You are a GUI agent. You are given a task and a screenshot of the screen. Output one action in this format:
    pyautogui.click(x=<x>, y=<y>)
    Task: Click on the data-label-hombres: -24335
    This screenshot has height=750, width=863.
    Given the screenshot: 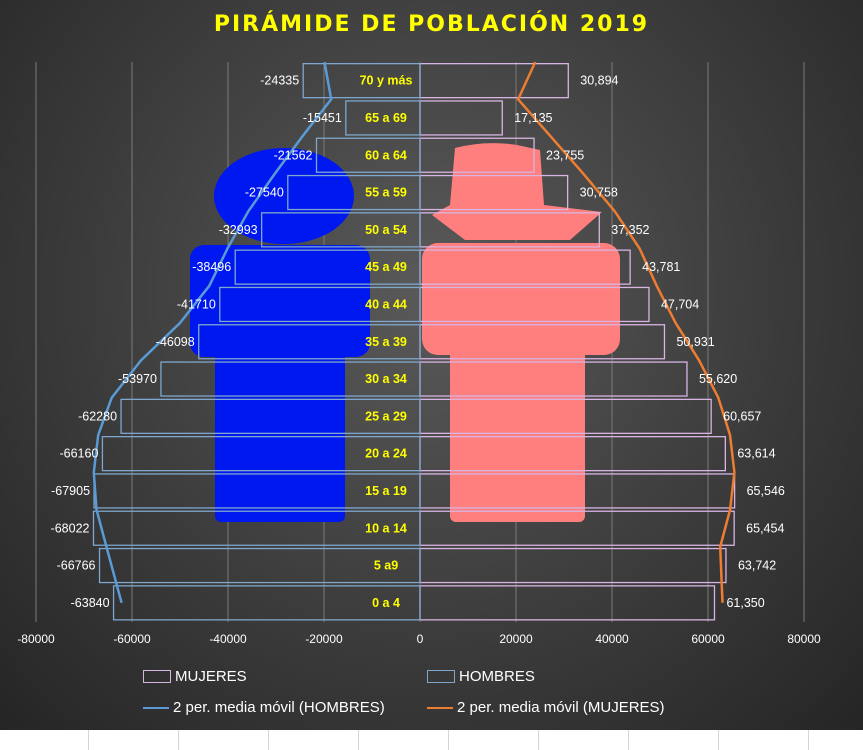 What is the action you would take?
    pyautogui.click(x=279, y=81)
    